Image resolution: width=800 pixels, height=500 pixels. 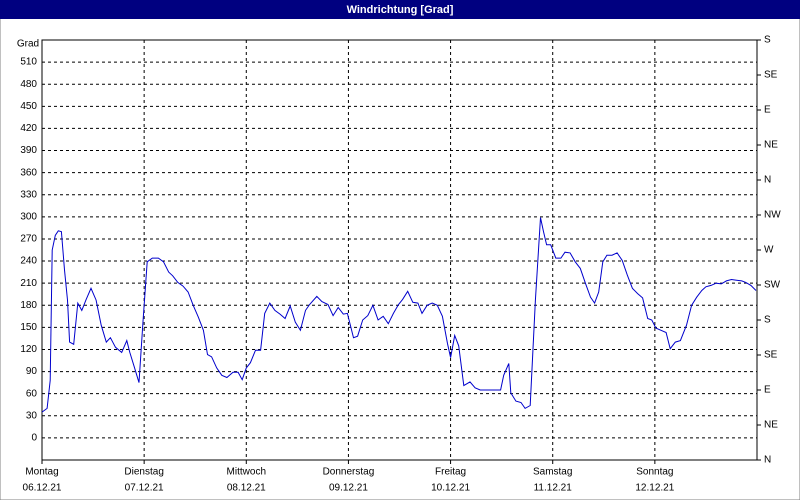 I want to click on x-tick-label: Freitag, so click(x=450, y=472).